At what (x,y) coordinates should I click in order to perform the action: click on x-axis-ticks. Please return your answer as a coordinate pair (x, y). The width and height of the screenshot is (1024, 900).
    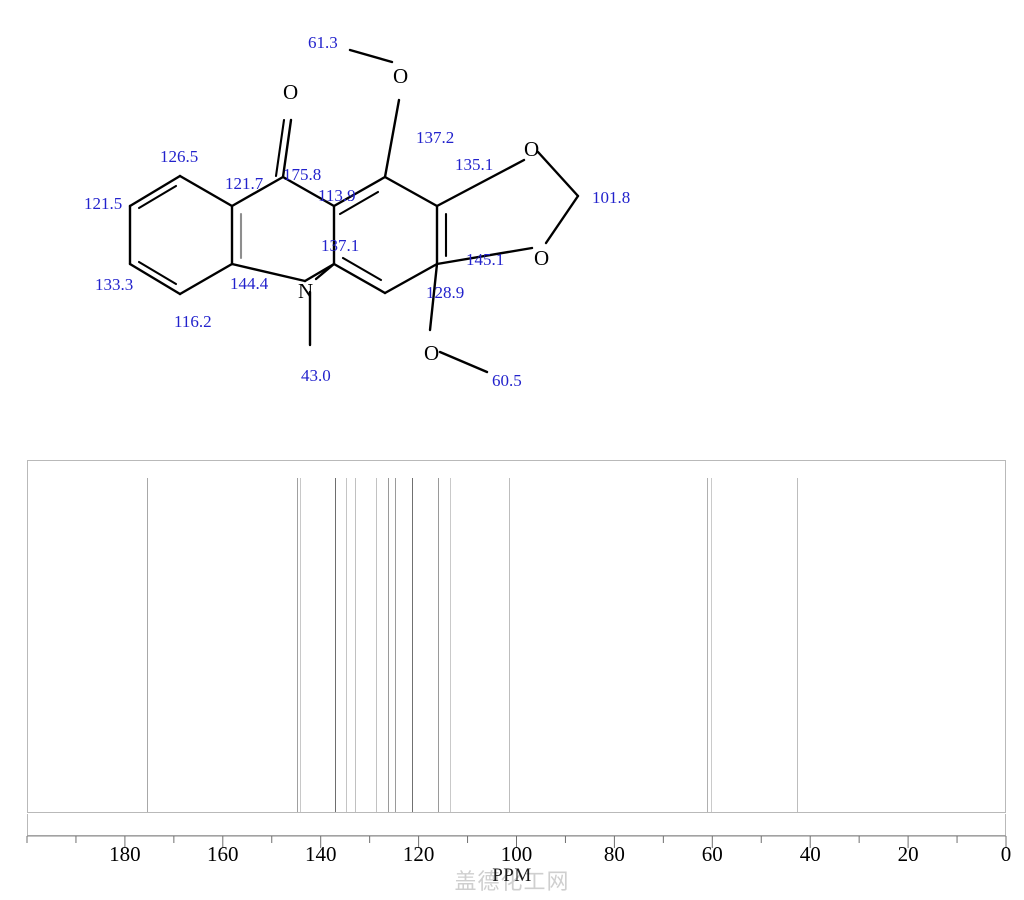
    Looking at the image, I should click on (516, 841).